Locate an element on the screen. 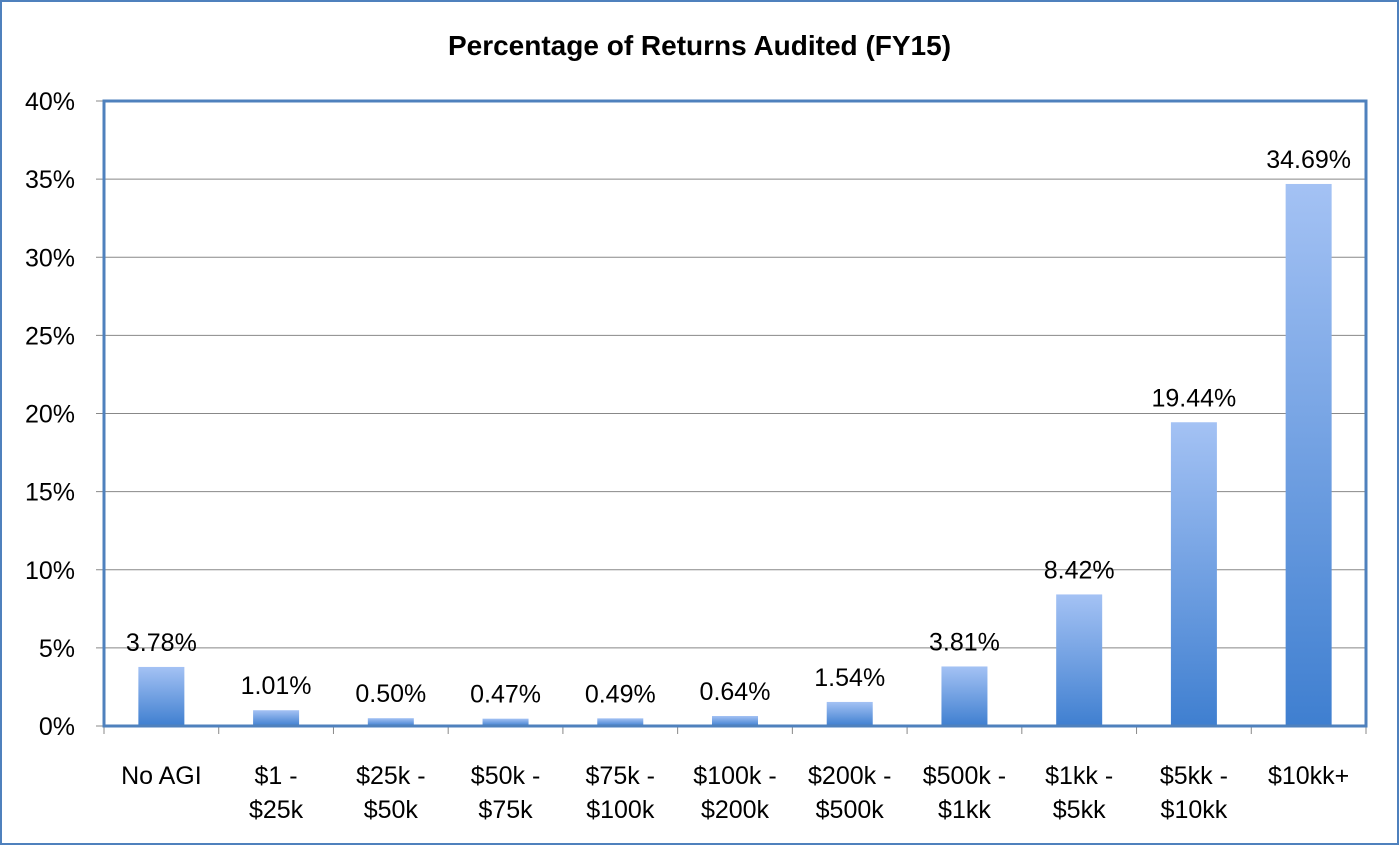  data-label: 0.50% is located at coordinates (390, 694).